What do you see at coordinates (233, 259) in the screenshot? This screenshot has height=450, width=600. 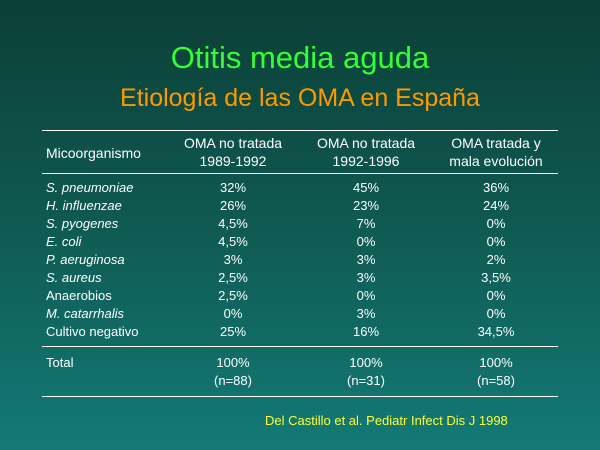 I see `row-value-1989-1992: 3%` at bounding box center [233, 259].